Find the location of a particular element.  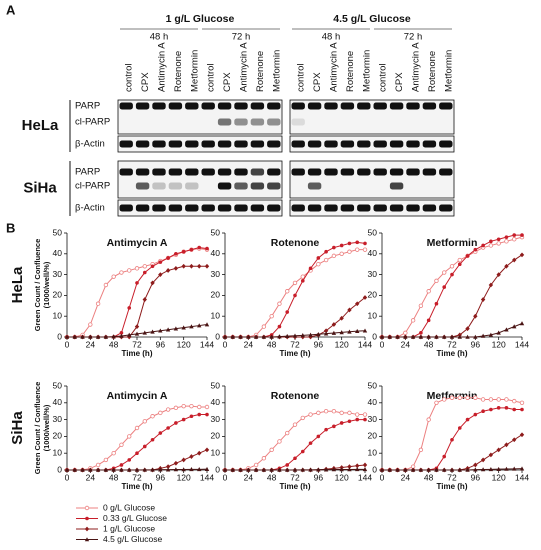

time-label: 48 h is located at coordinates (159, 37).